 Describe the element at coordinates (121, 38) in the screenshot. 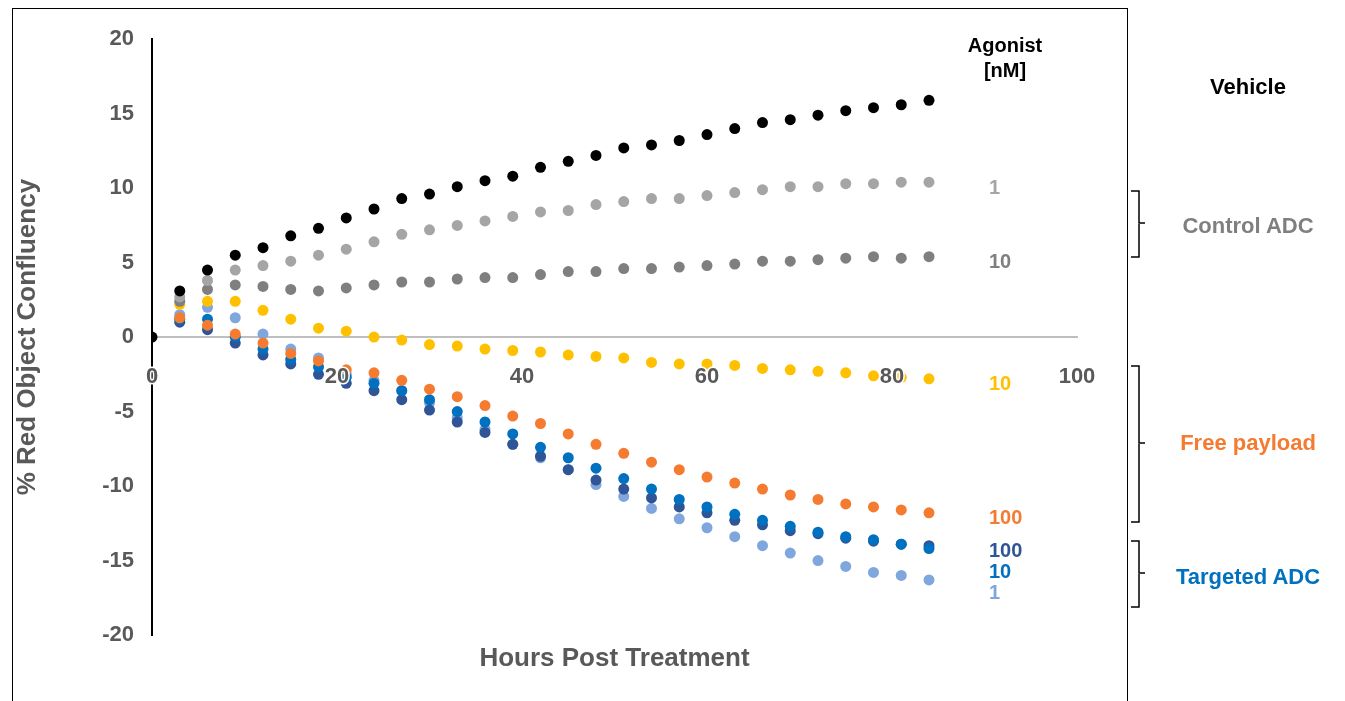

I see `y-tick-label: 20` at that location.